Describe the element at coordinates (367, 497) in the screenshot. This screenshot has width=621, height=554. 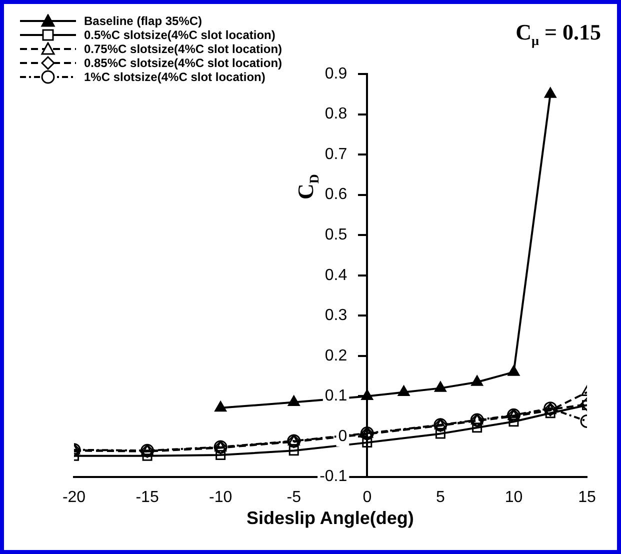
I see `x-tick-label: 0` at that location.